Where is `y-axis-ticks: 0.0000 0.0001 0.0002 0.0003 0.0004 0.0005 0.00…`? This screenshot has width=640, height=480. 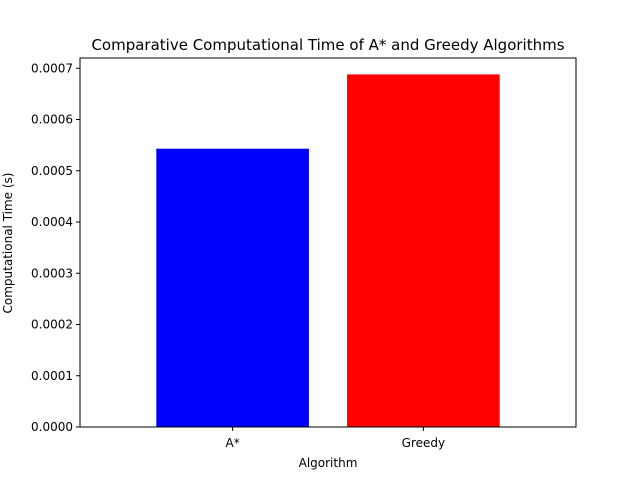
y-axis-ticks: 0.0000 0.0001 0.0002 0.0003 0.0004 0.0005 0.00… is located at coordinates (55, 247).